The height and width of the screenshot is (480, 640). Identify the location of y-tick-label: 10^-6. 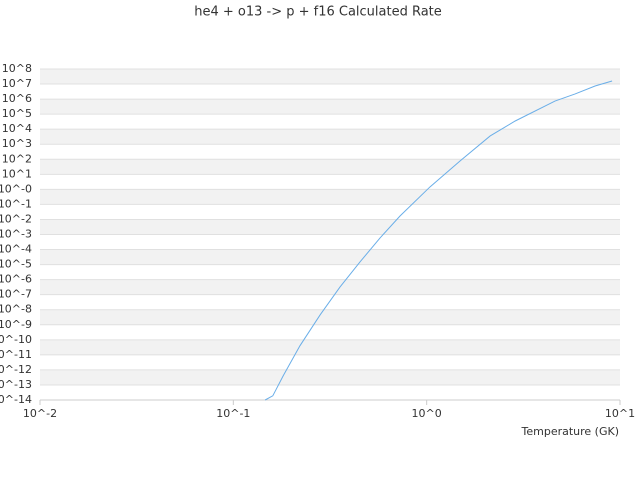
(16, 279).